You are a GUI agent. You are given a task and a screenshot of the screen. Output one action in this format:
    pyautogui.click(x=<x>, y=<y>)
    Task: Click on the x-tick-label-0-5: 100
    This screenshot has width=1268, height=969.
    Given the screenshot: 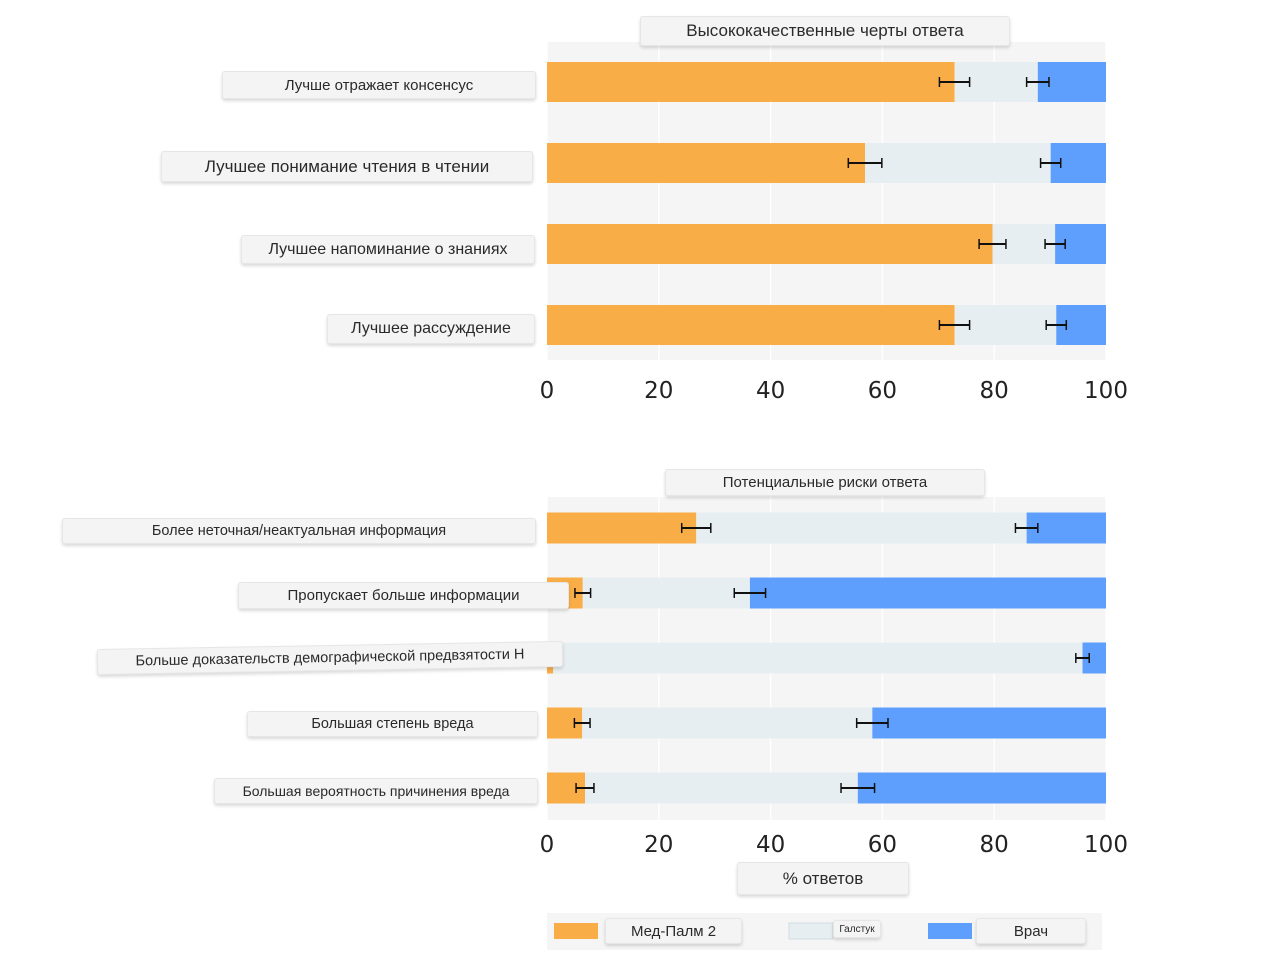 What is the action you would take?
    pyautogui.click(x=1106, y=391)
    